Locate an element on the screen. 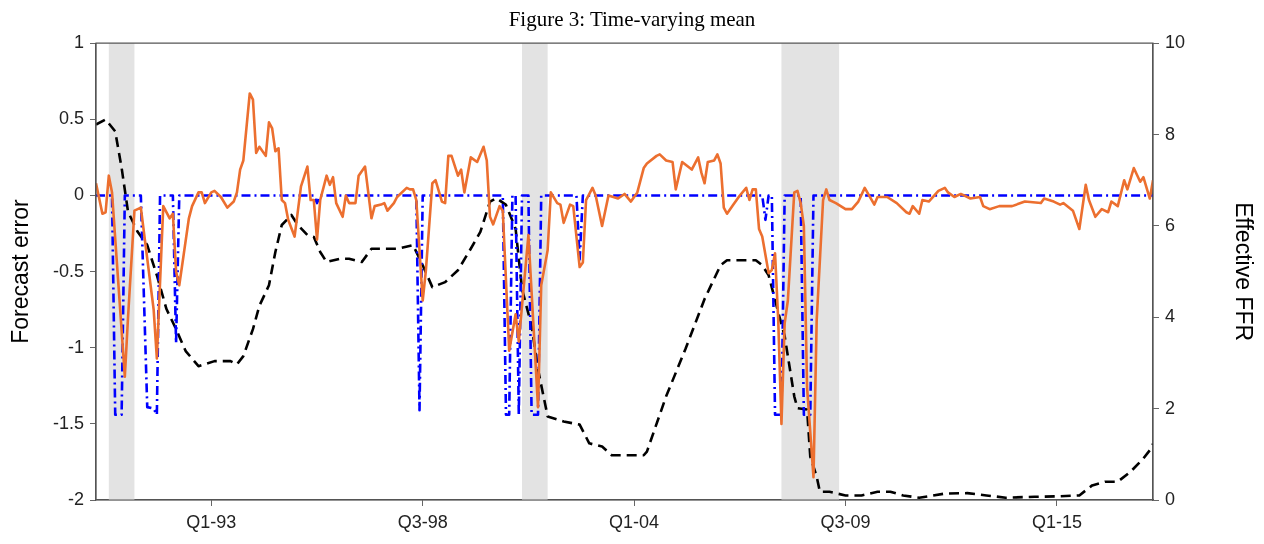  y-tick-label: -1.5 is located at coordinates (68, 422).